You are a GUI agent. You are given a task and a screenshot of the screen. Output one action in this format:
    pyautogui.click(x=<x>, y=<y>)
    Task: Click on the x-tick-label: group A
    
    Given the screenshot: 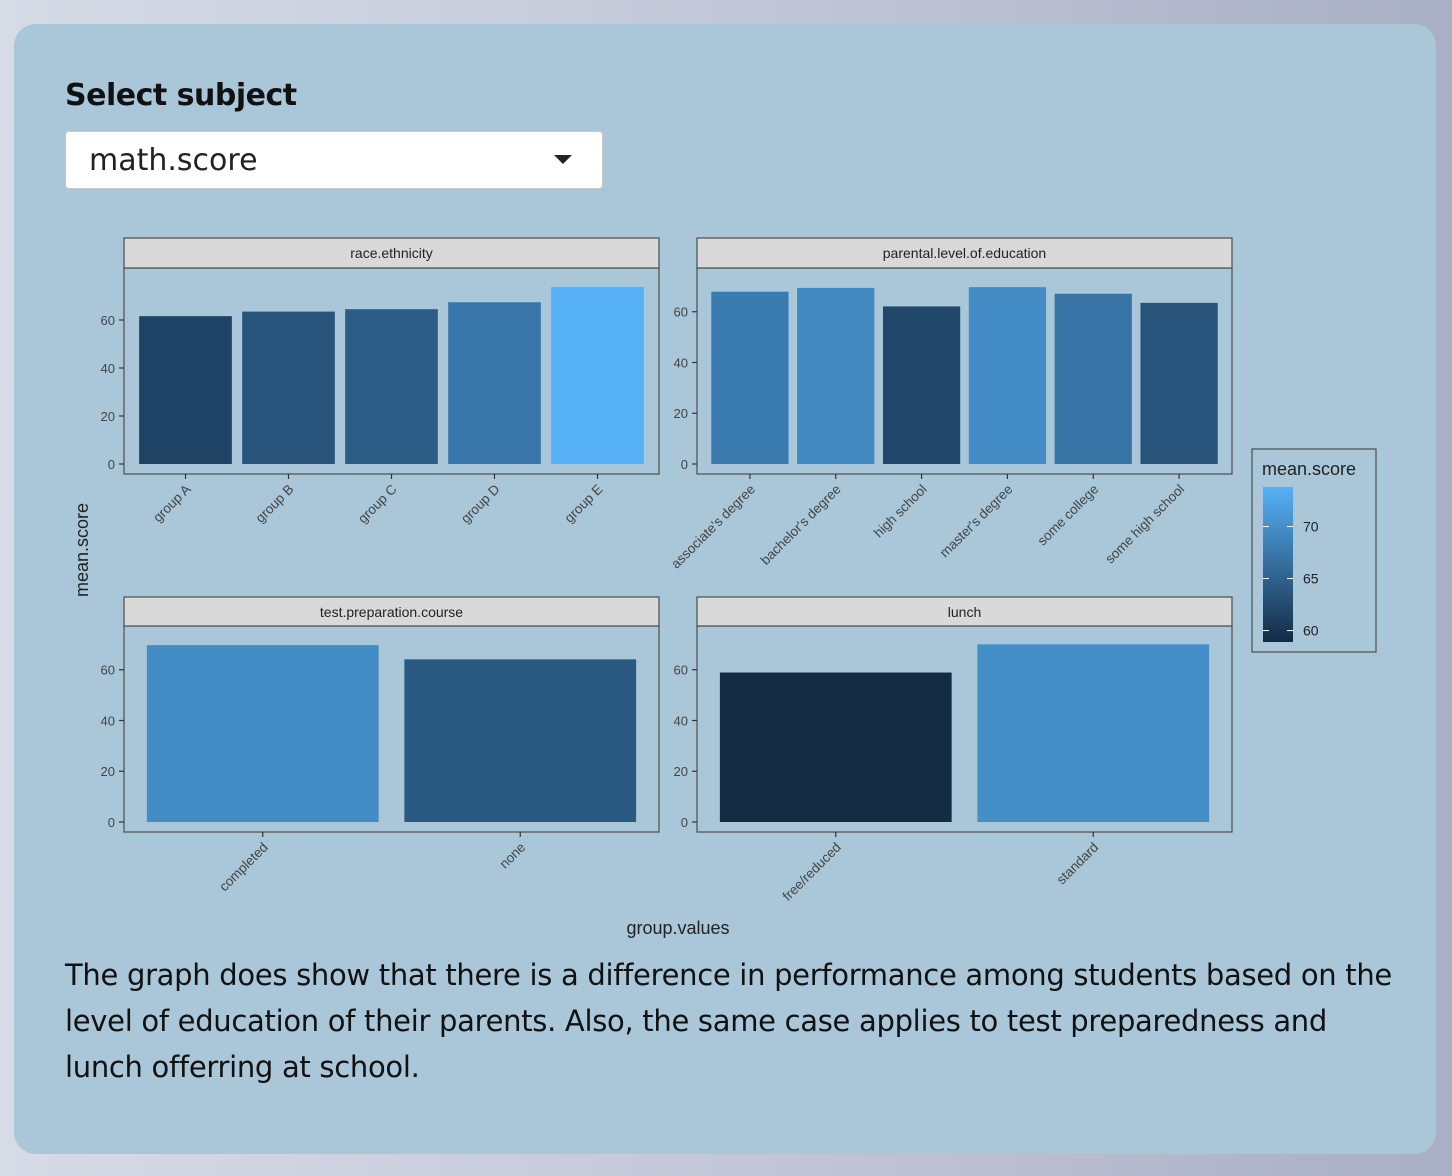 What is the action you would take?
    pyautogui.click(x=172, y=504)
    